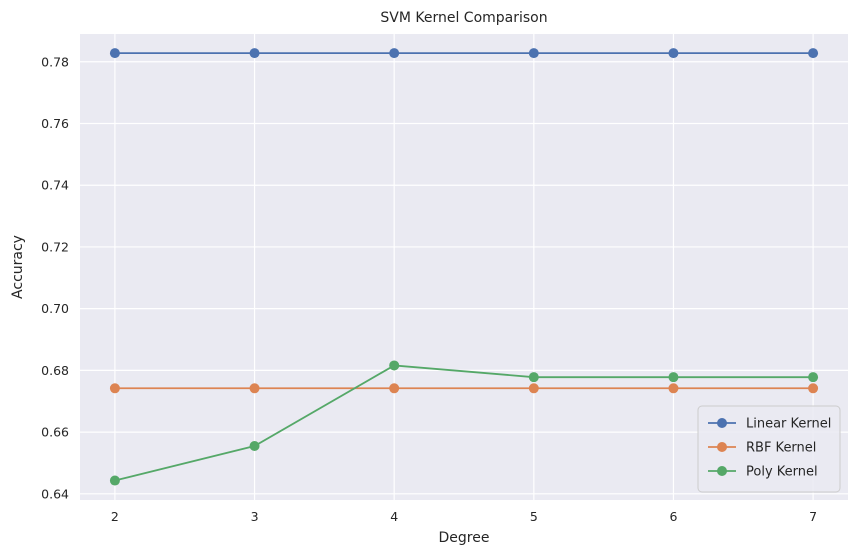  I want to click on y-axis-label: Accuracy, so click(18, 267).